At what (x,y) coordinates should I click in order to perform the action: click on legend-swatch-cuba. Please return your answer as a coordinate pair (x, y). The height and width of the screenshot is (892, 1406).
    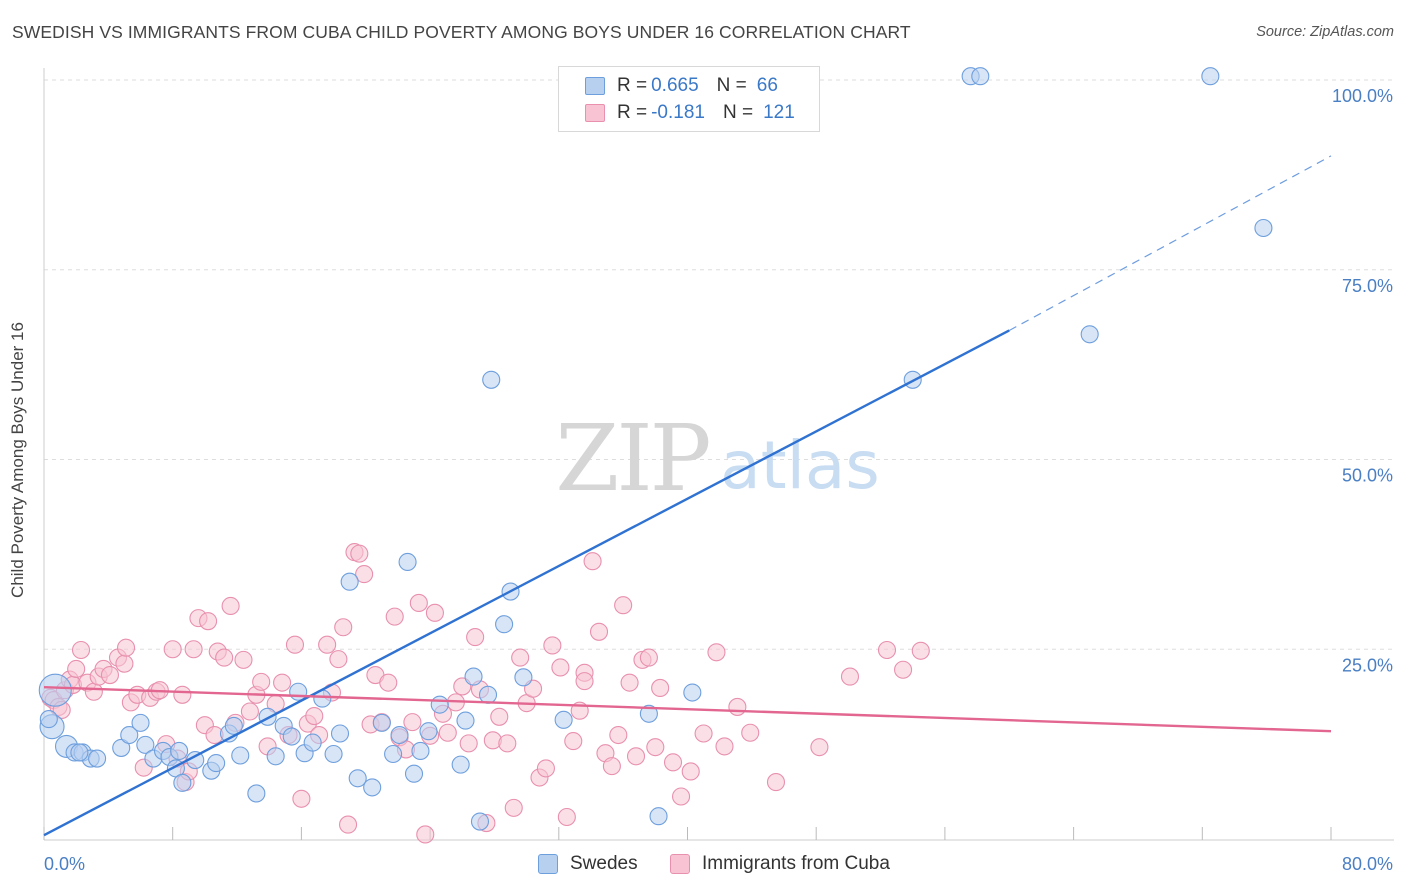
    Looking at the image, I should click on (595, 113).